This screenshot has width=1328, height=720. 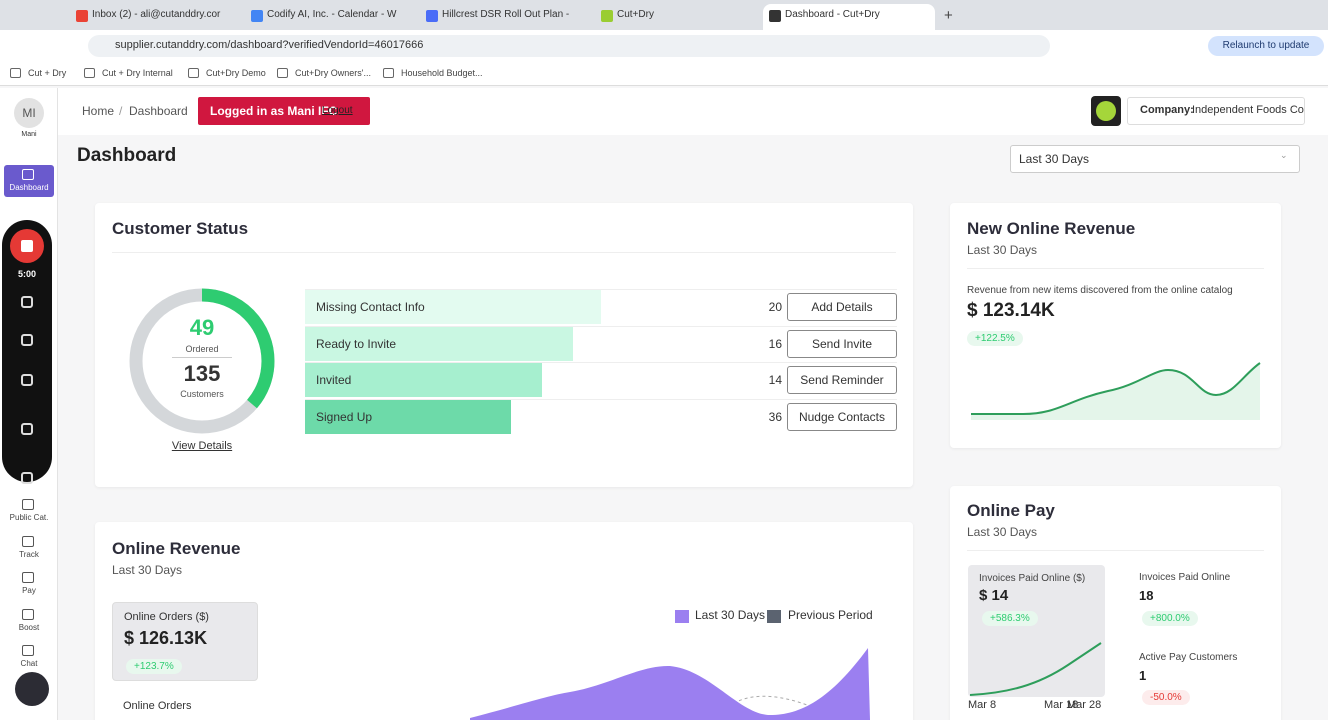 I want to click on tab-title: Inbox (2) - ali@cutanddry.cor, so click(x=156, y=14).